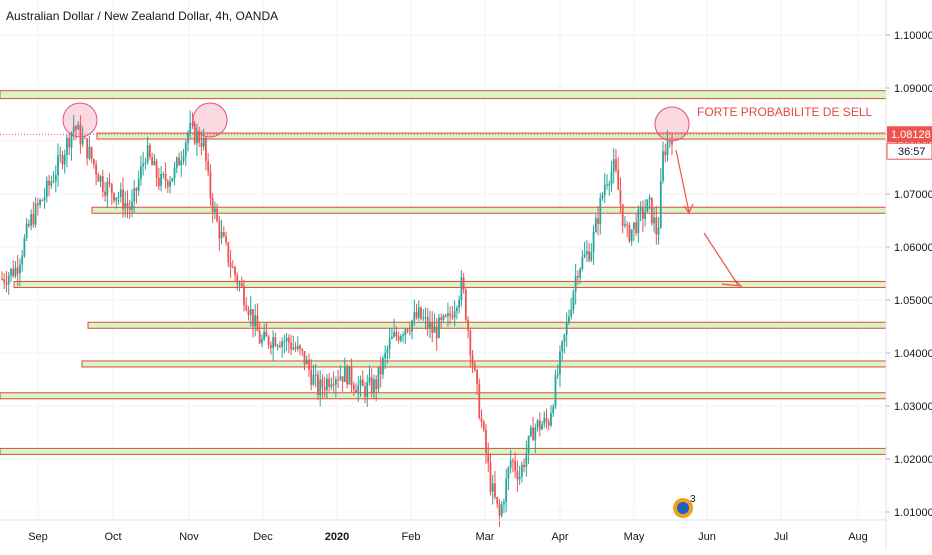  What do you see at coordinates (485, 537) in the screenshot?
I see `x-tick-label: Mar` at bounding box center [485, 537].